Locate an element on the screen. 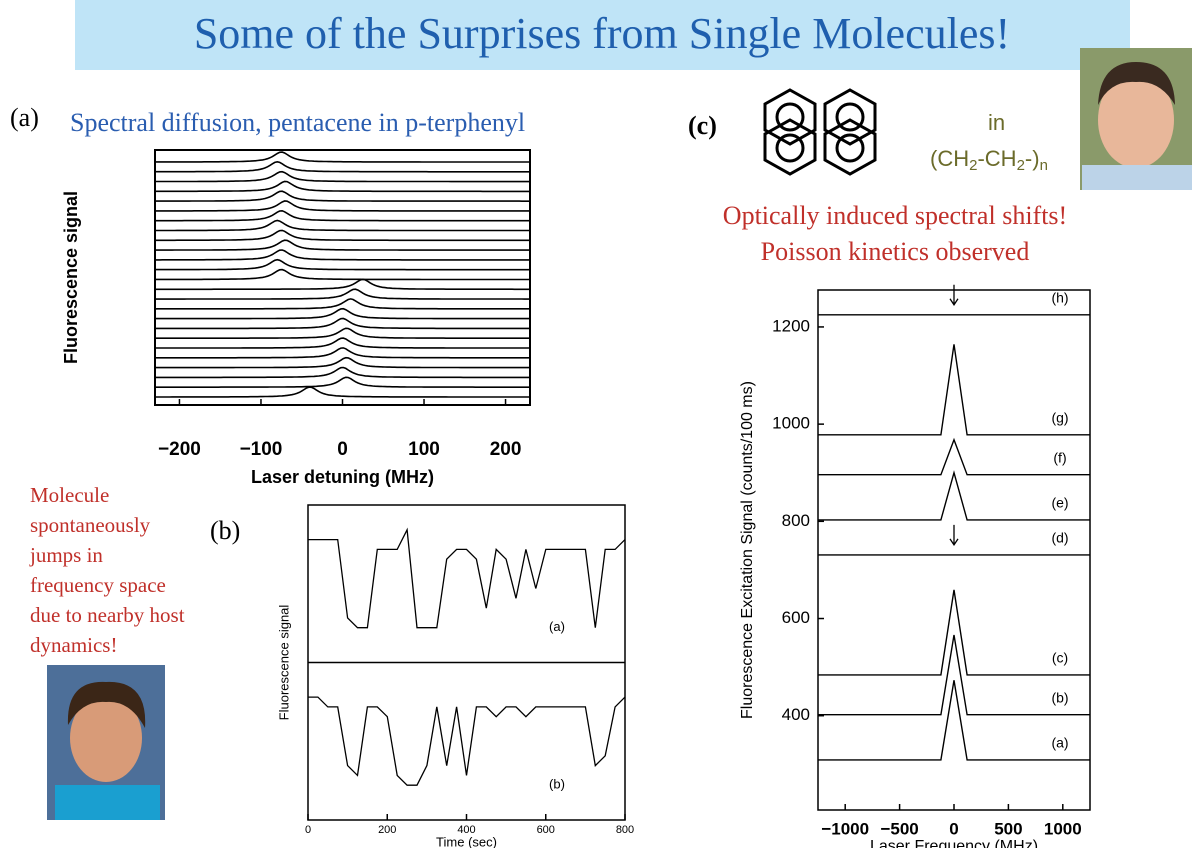 This screenshot has width=1192, height=853. panel-label: (c) is located at coordinates (702, 125).